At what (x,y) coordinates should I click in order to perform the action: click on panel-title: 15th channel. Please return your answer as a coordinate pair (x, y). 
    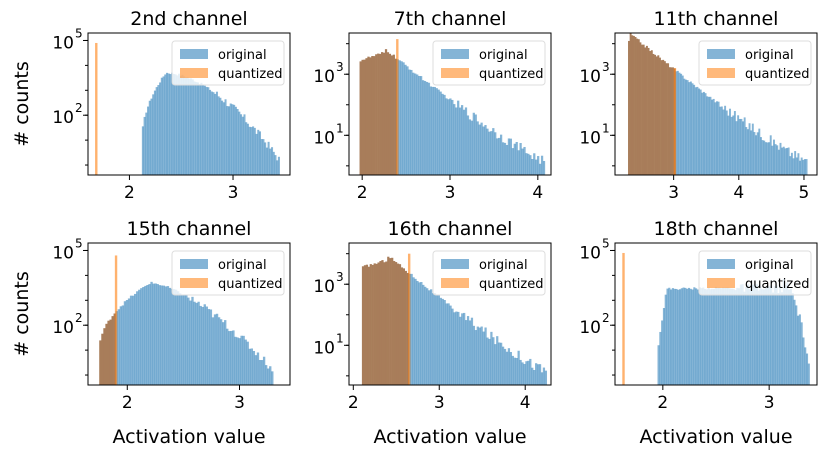
    Looking at the image, I should click on (189, 229).